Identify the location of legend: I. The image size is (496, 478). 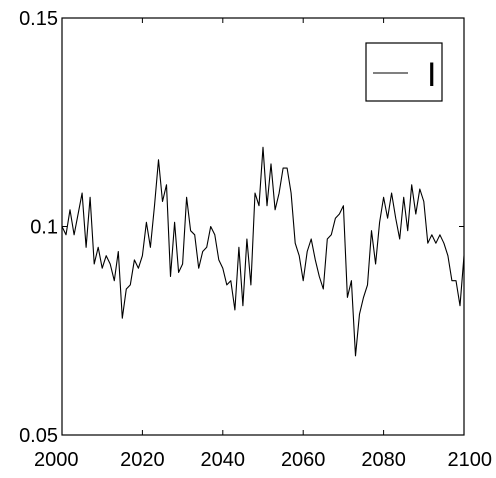
(404, 72).